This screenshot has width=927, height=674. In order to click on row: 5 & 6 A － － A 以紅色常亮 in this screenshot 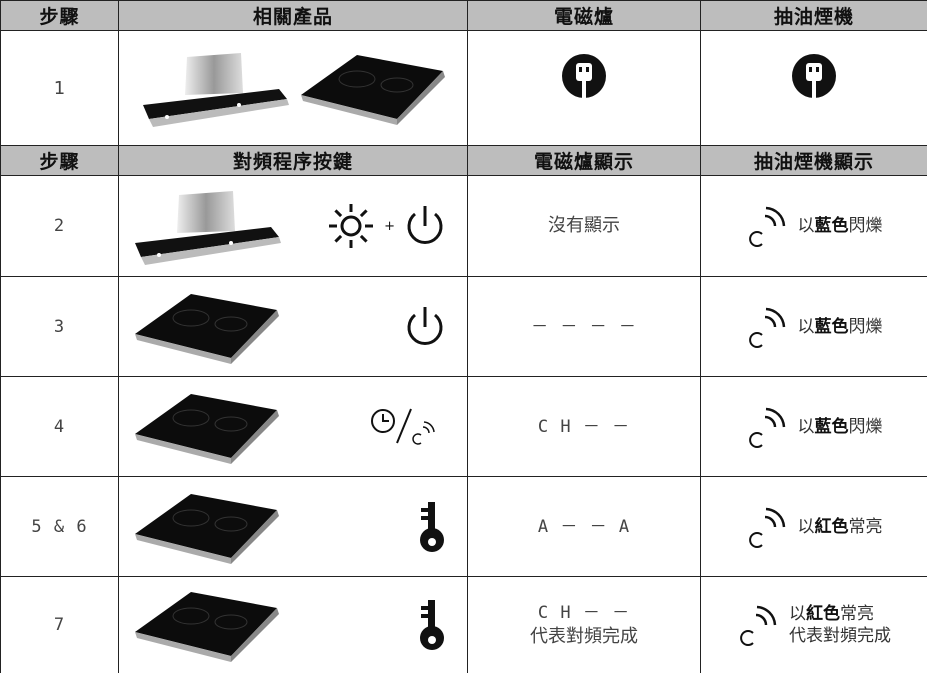, I will do `click(463, 526)`.